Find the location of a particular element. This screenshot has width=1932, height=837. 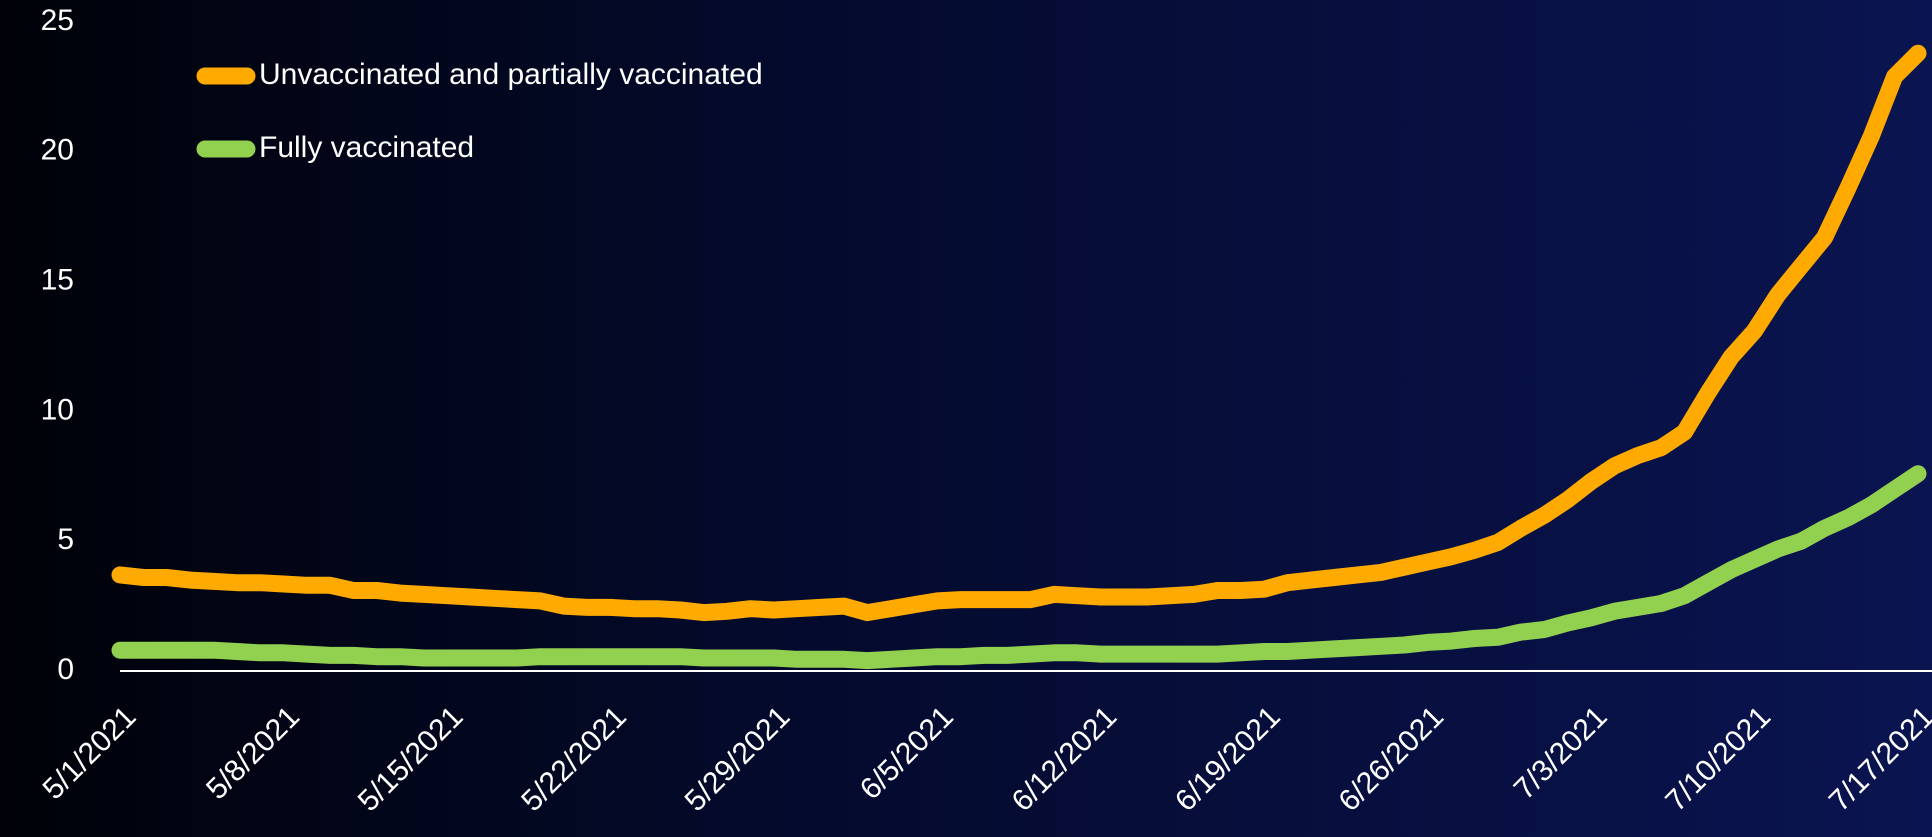

x-tick-label: 6/19/2021 is located at coordinates (1228, 759).